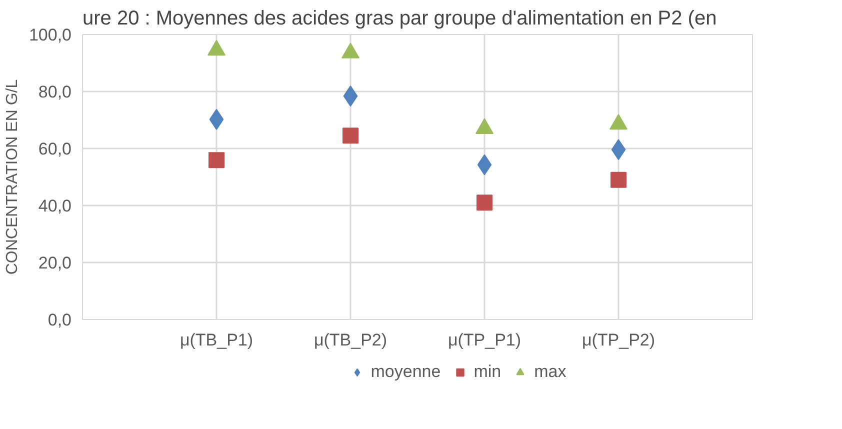  Describe the element at coordinates (550, 372) in the screenshot. I see `legend-label: max` at that location.